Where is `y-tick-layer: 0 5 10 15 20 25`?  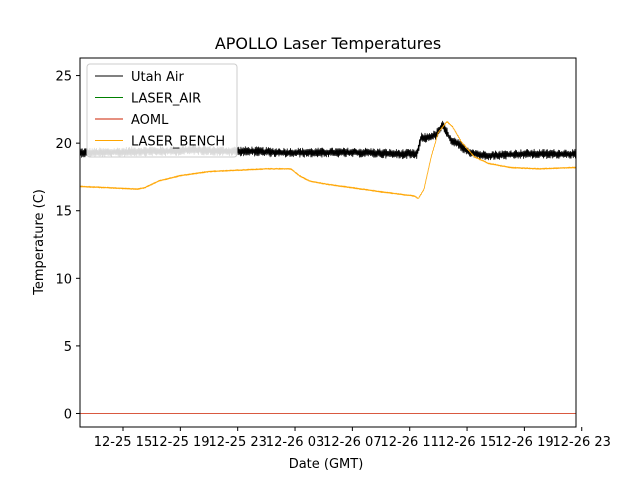
y-tick-layer: 0 5 10 15 20 25 is located at coordinates (67, 246).